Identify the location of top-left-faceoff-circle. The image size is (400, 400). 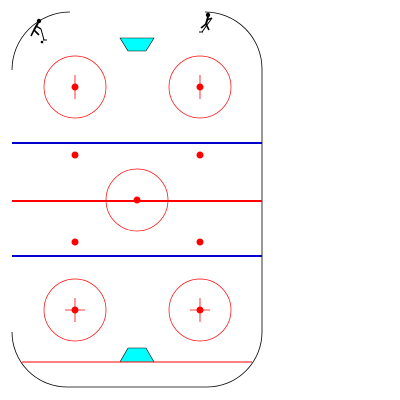
(75, 87).